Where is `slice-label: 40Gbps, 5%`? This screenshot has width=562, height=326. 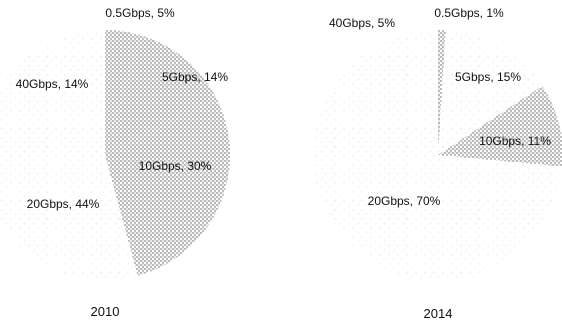
slice-label: 40Gbps, 5% is located at coordinates (362, 23).